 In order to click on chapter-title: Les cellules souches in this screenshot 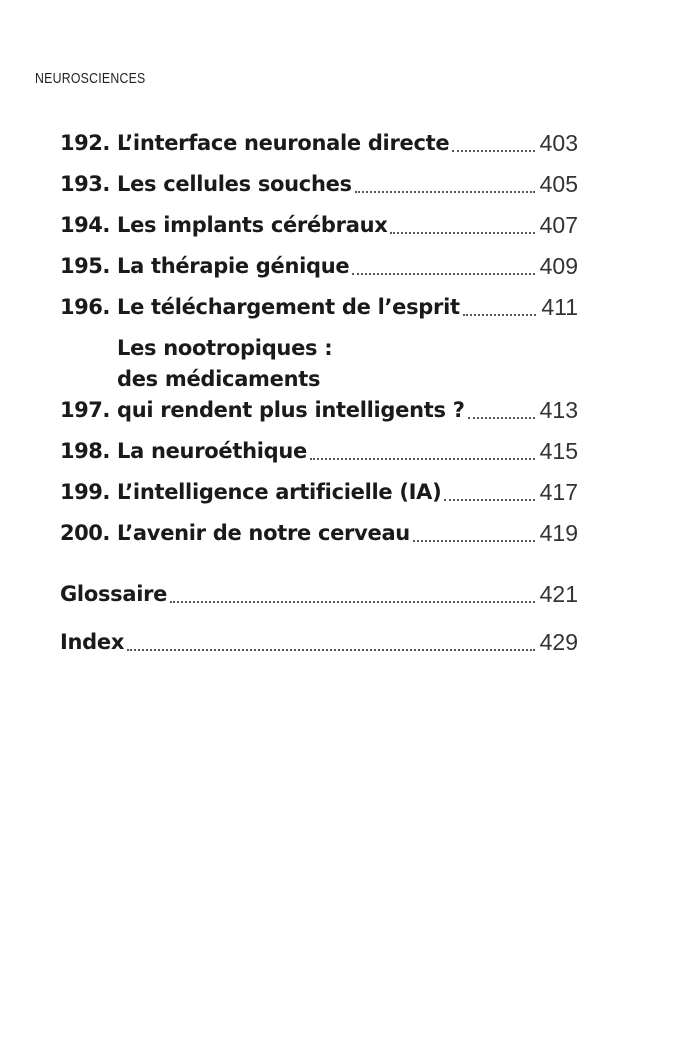, I will do `click(234, 184)`.